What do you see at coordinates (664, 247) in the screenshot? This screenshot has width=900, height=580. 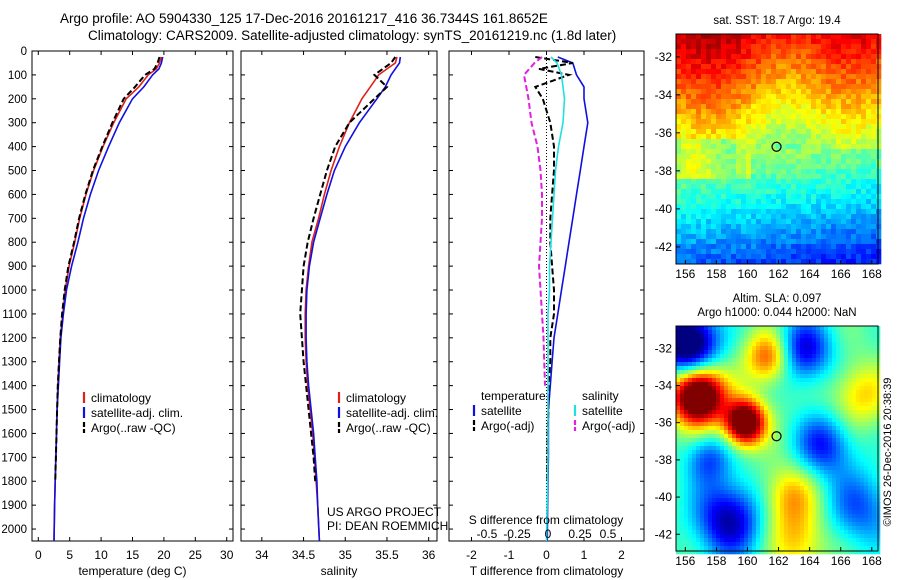 I see `sst_map-y-tick-label: -42` at bounding box center [664, 247].